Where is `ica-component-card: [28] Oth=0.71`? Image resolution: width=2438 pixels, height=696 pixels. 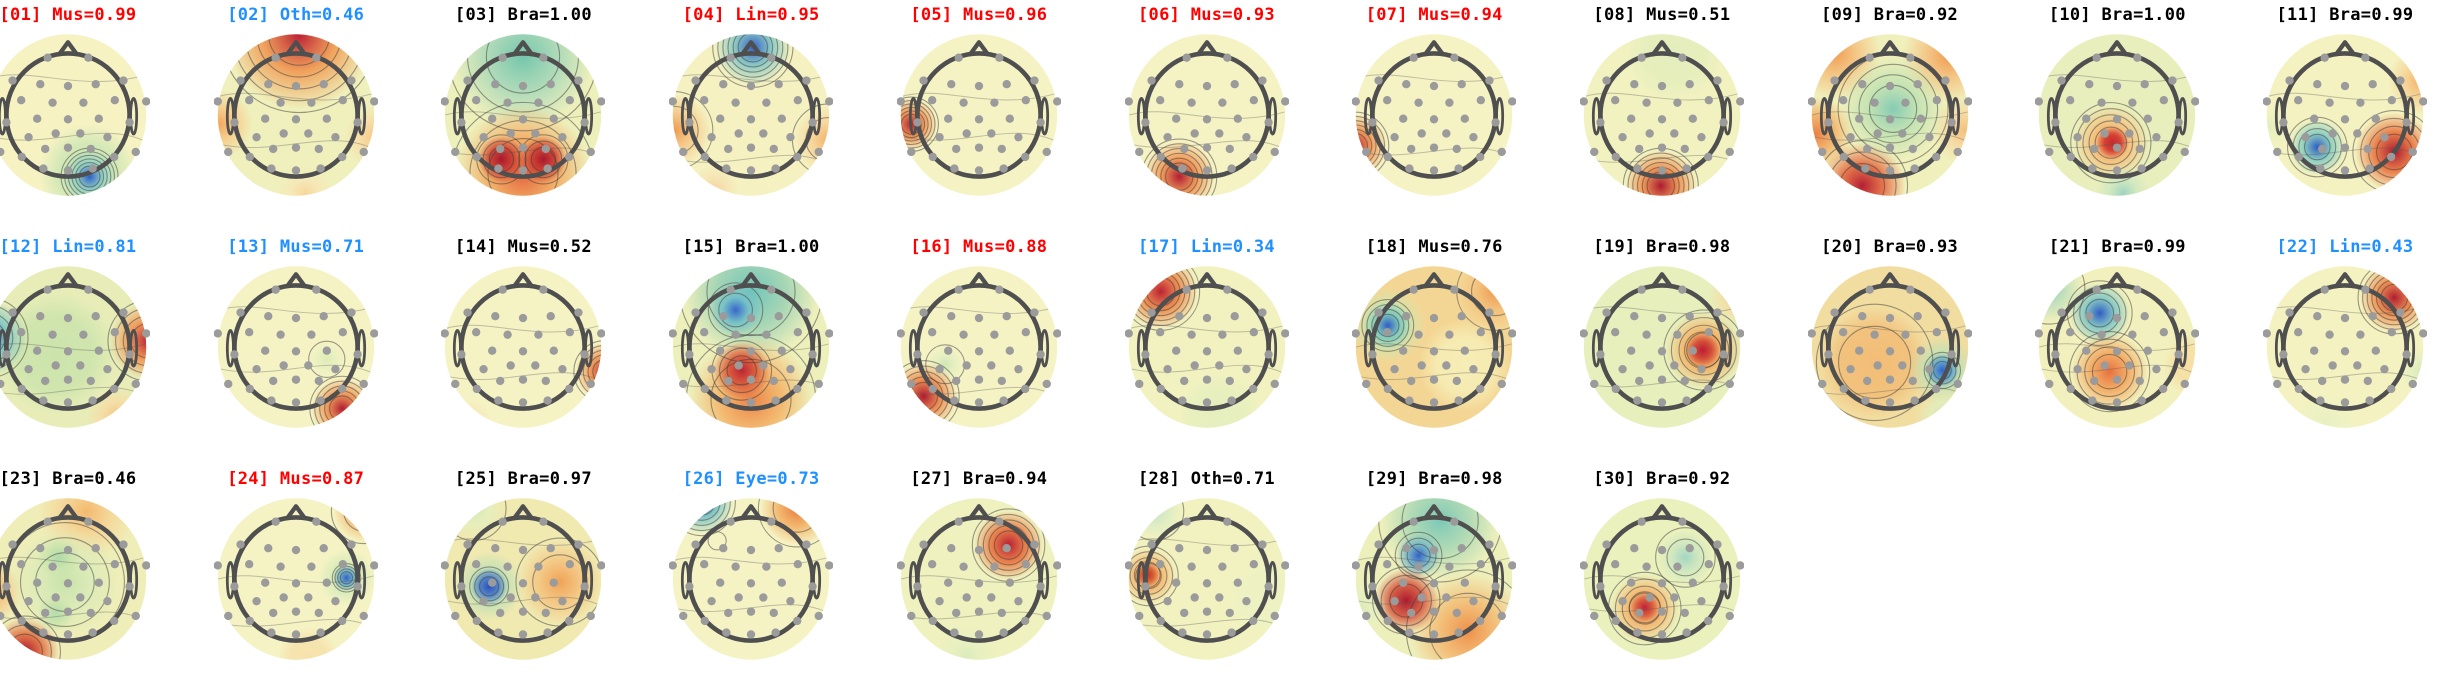 ica-component-card: [28] Oth=0.71 is located at coordinates (1207, 580).